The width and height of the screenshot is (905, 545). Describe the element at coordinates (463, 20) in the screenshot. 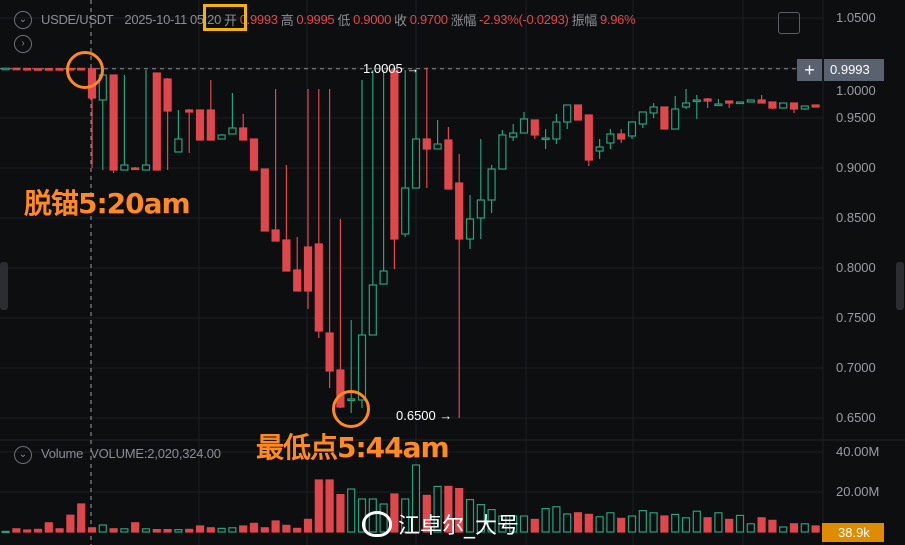

I see `change-label: 涨幅` at that location.